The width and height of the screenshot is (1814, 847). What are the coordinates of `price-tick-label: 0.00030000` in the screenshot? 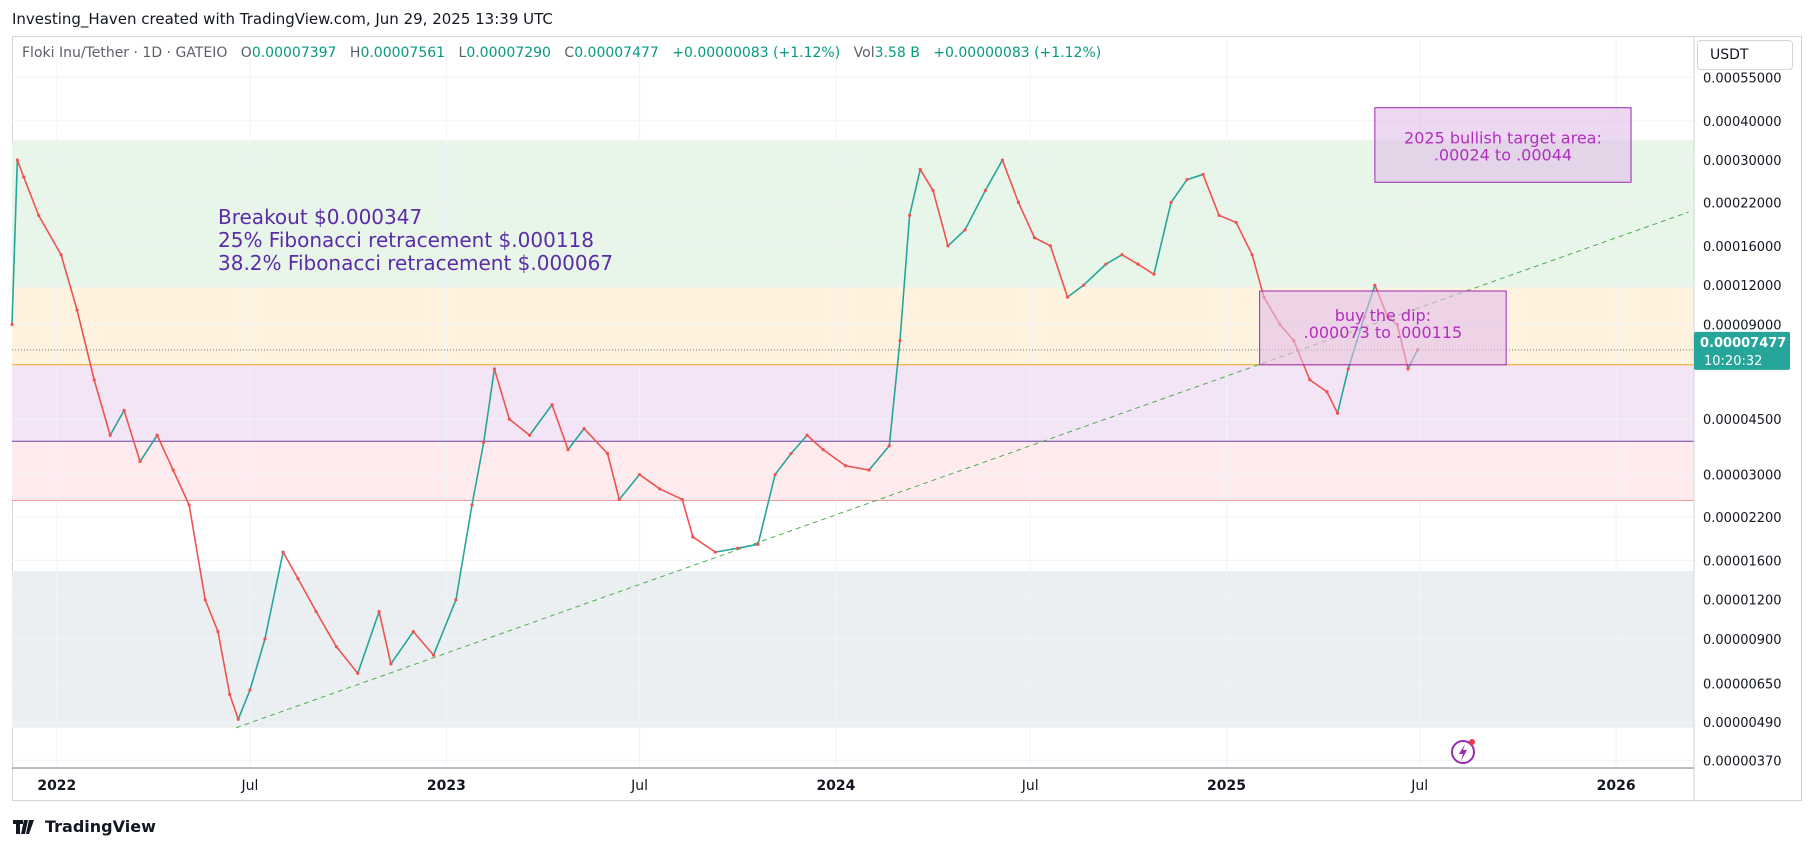 It's located at (1742, 161).